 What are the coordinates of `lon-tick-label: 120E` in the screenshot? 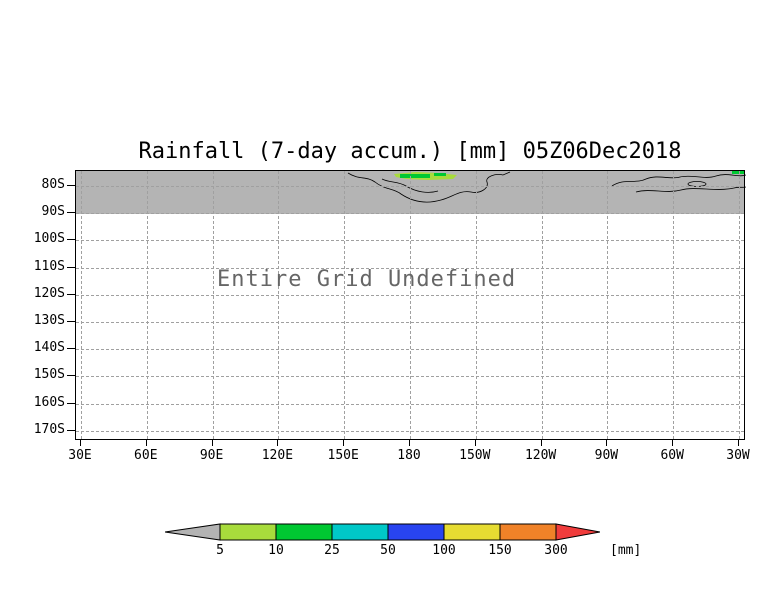 It's located at (277, 455).